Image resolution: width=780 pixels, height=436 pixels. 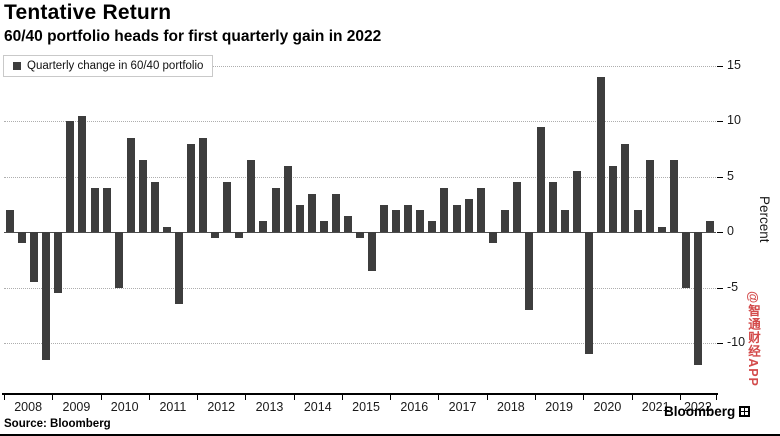 I want to click on x-tick-2015, so click(x=342, y=397).